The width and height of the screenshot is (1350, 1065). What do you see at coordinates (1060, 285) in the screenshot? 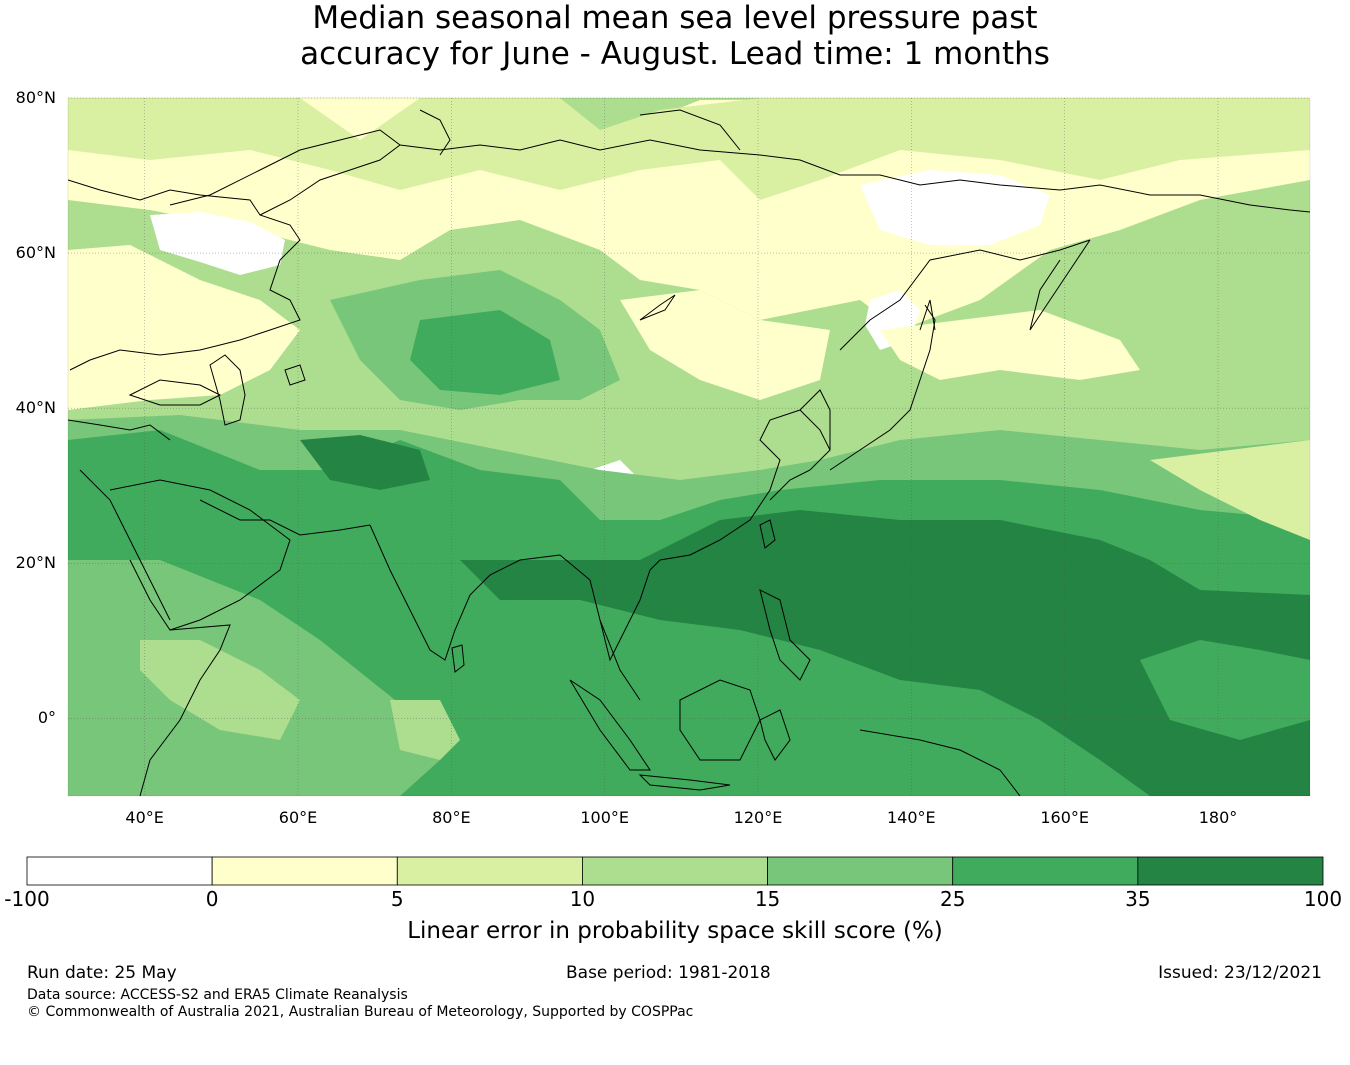
I see `coast-kamchatka` at bounding box center [1060, 285].